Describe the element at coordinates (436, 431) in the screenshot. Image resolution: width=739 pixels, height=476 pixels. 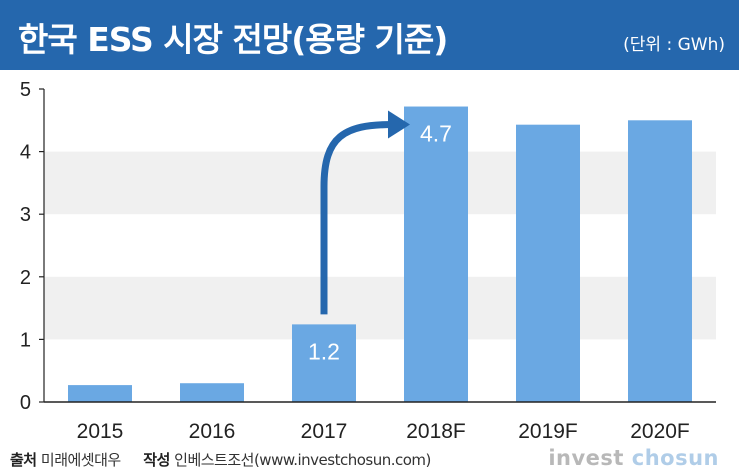
I see `x-tick-label: 2018F` at that location.